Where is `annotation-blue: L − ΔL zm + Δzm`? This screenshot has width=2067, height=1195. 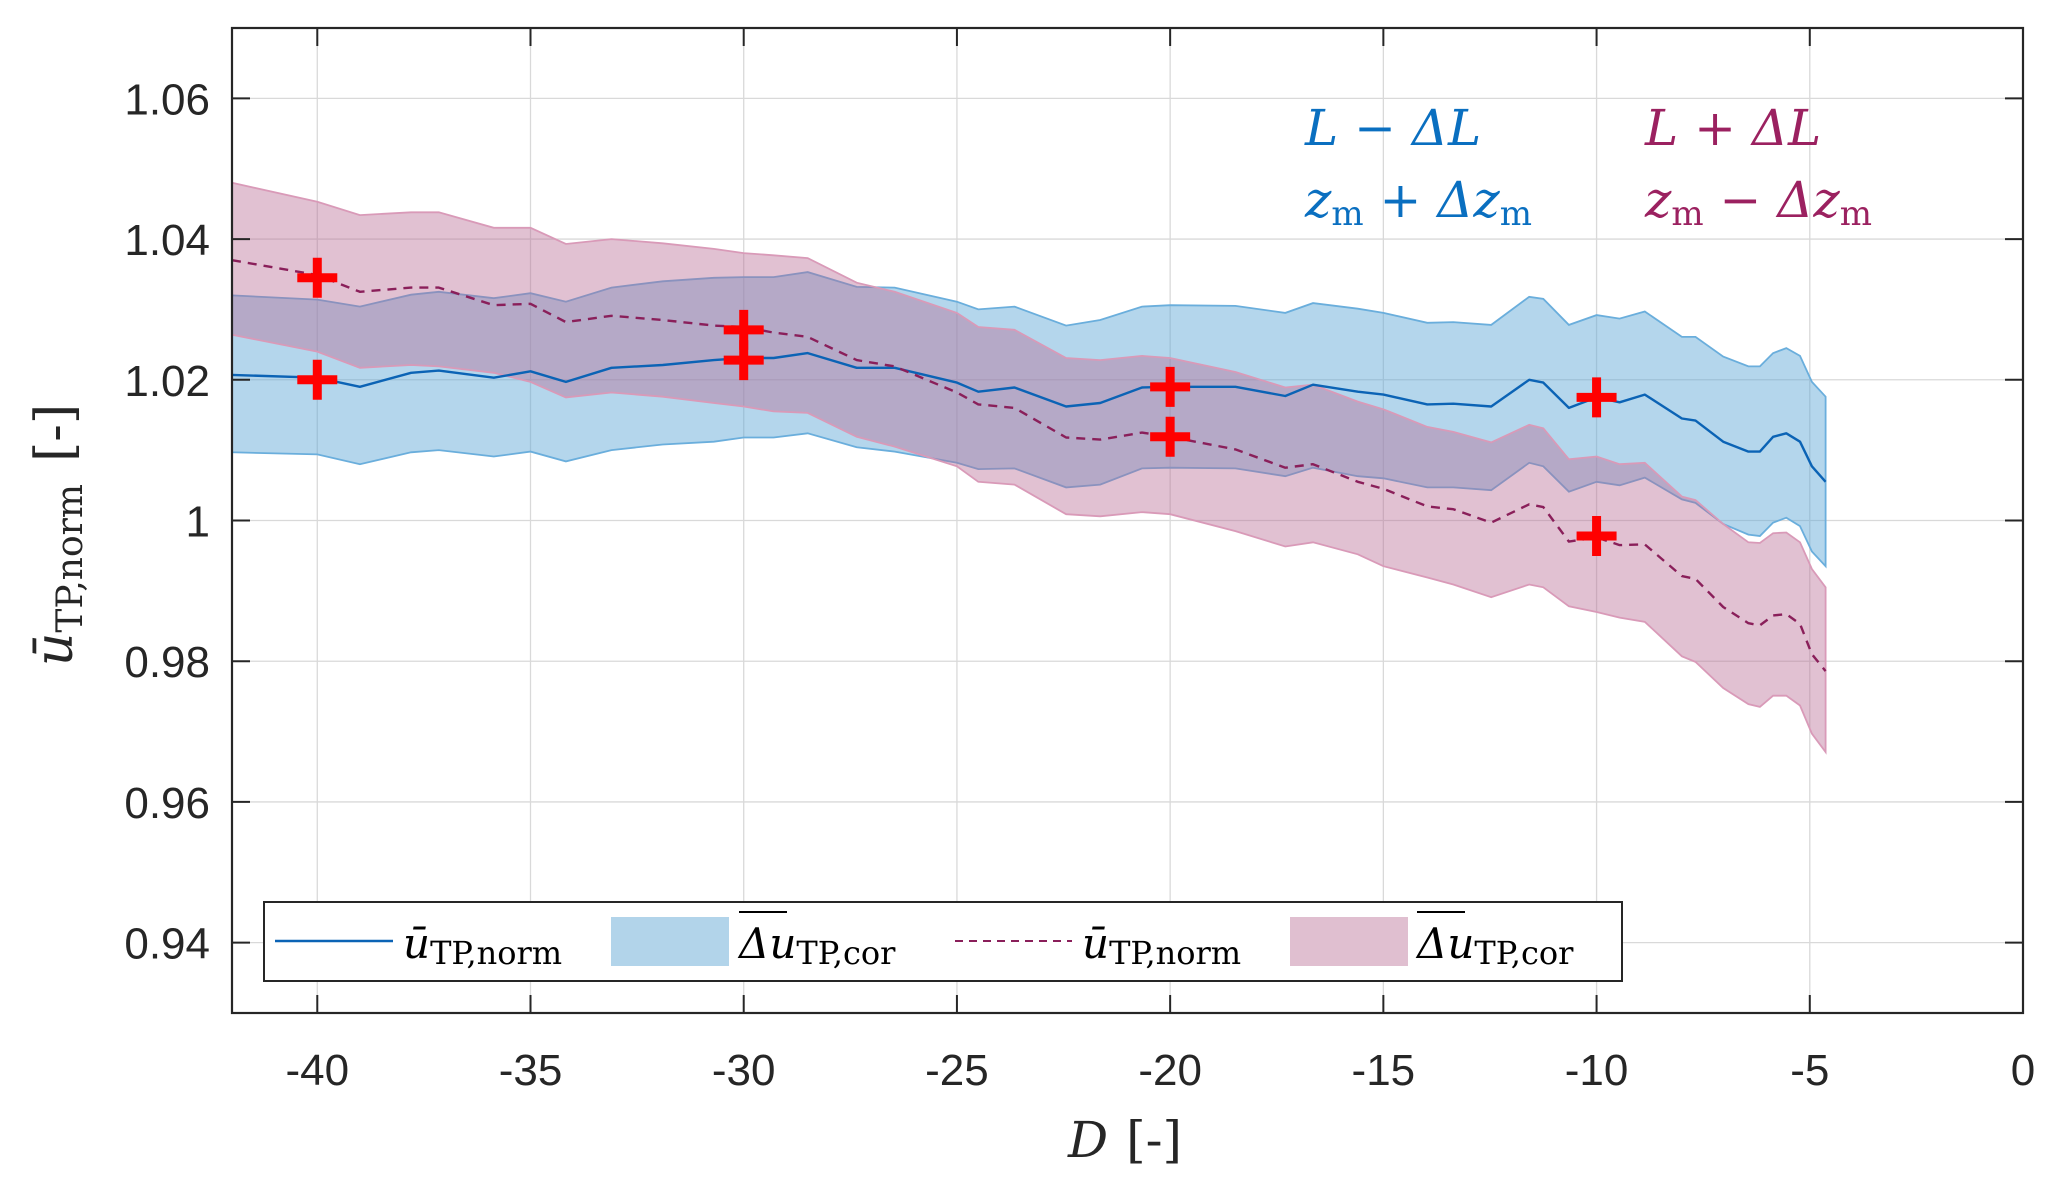
annotation-blue: L − ΔL zm + Δzm is located at coordinates (1418, 166).